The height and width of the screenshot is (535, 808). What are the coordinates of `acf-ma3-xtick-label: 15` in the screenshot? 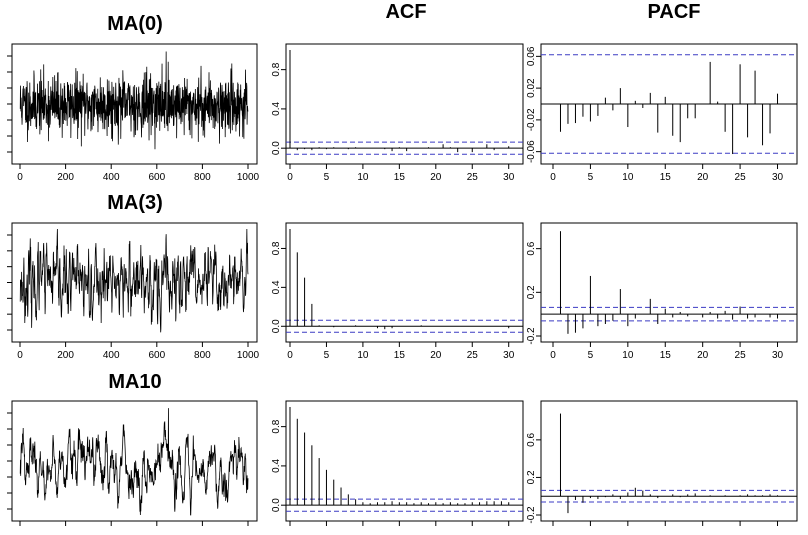 It's located at (400, 355).